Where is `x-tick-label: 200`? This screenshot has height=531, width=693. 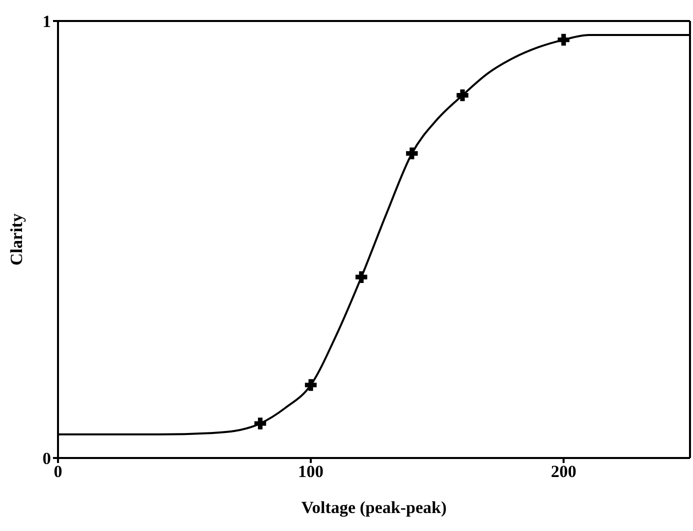 x-tick-label: 200 is located at coordinates (563, 472).